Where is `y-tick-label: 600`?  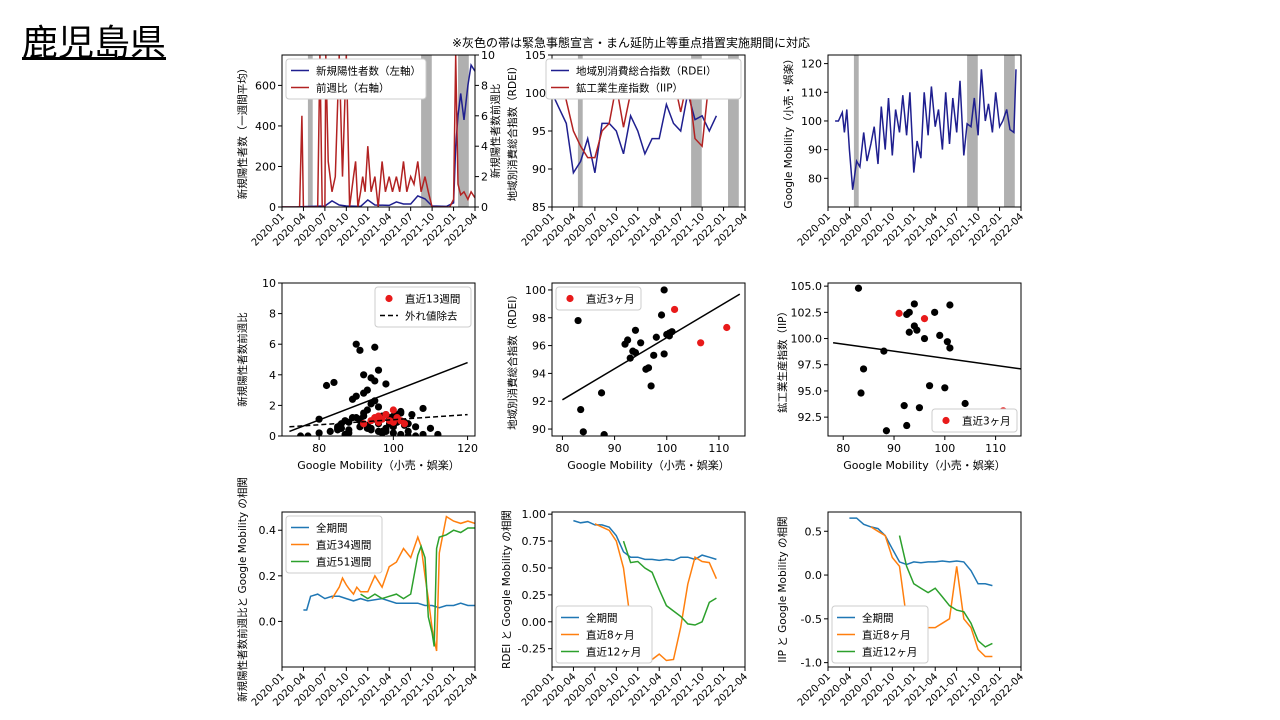 y-tick-label: 600 is located at coordinates (265, 85).